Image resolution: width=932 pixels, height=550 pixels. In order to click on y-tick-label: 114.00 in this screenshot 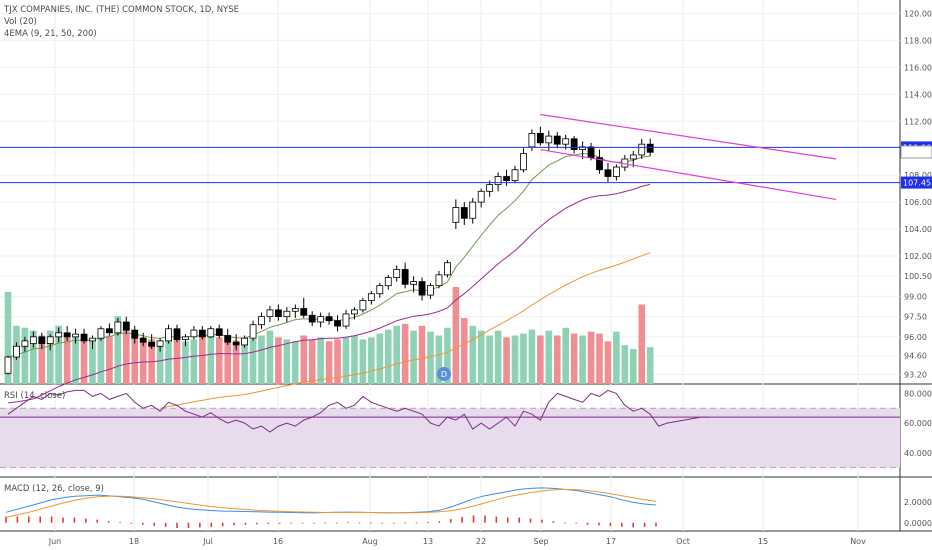, I will do `click(918, 94)`.